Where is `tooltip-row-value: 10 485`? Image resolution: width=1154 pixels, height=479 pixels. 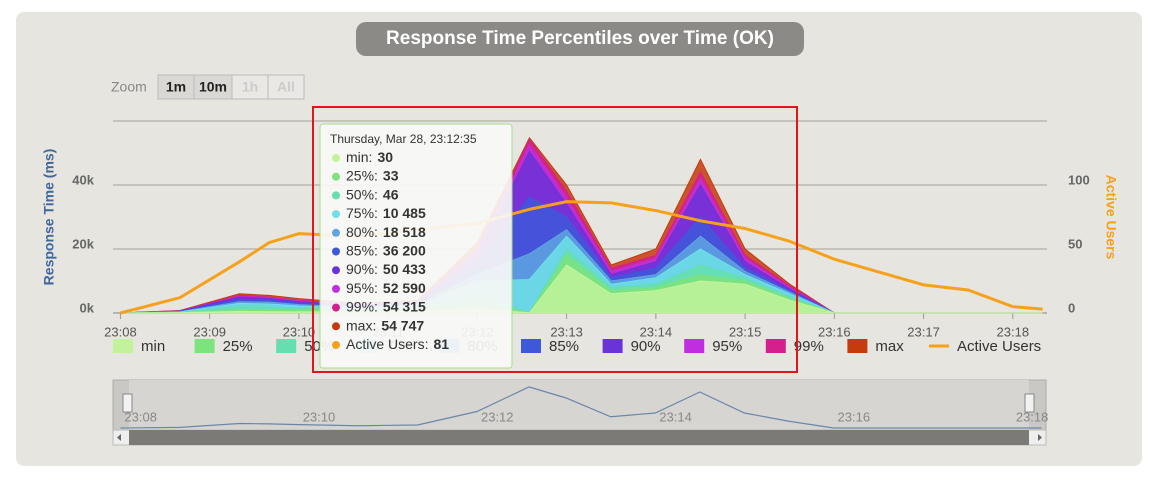 tooltip-row-value: 10 485 is located at coordinates (404, 213).